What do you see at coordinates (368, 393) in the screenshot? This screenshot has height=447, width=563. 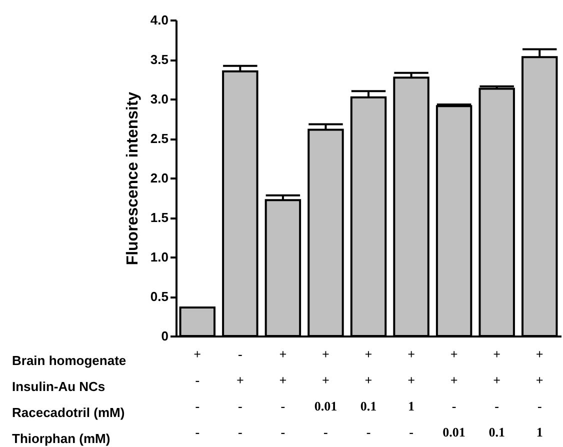 I see `x-tick-label: + + 0.1 -` at bounding box center [368, 393].